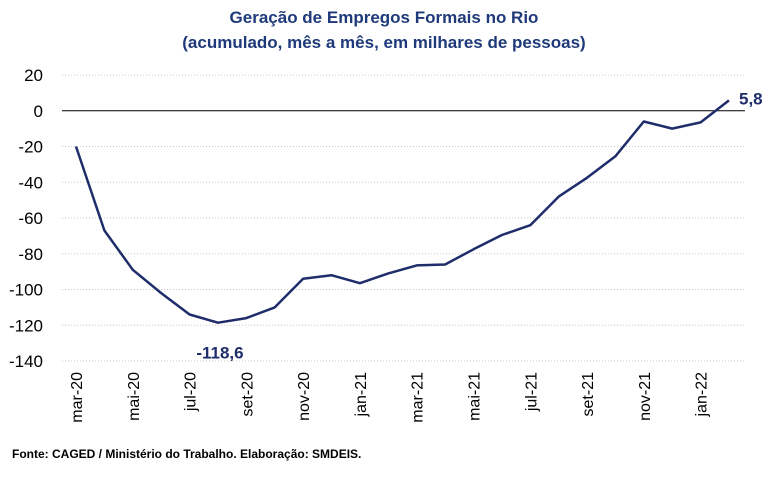  What do you see at coordinates (38, 111) in the screenshot?
I see `y-tick-label: 0` at bounding box center [38, 111].